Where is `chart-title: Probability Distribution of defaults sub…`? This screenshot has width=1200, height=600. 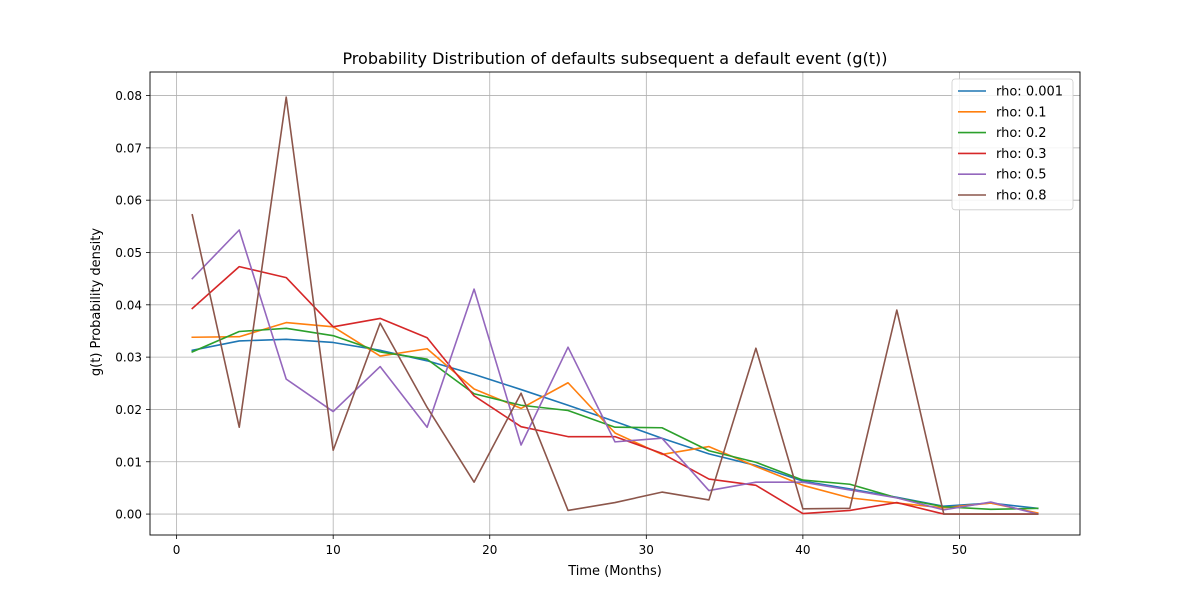
chart-title: Probability Distribution of defaults sub… is located at coordinates (614, 58).